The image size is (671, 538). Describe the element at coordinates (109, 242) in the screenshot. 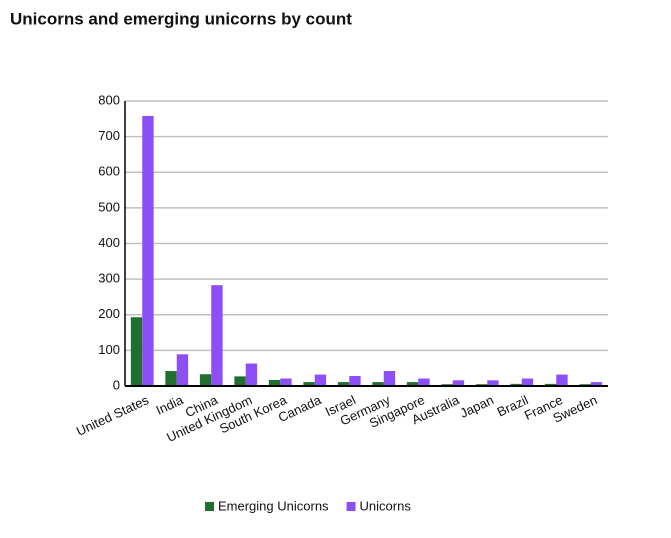

I see `y-tick-label: 400` at that location.